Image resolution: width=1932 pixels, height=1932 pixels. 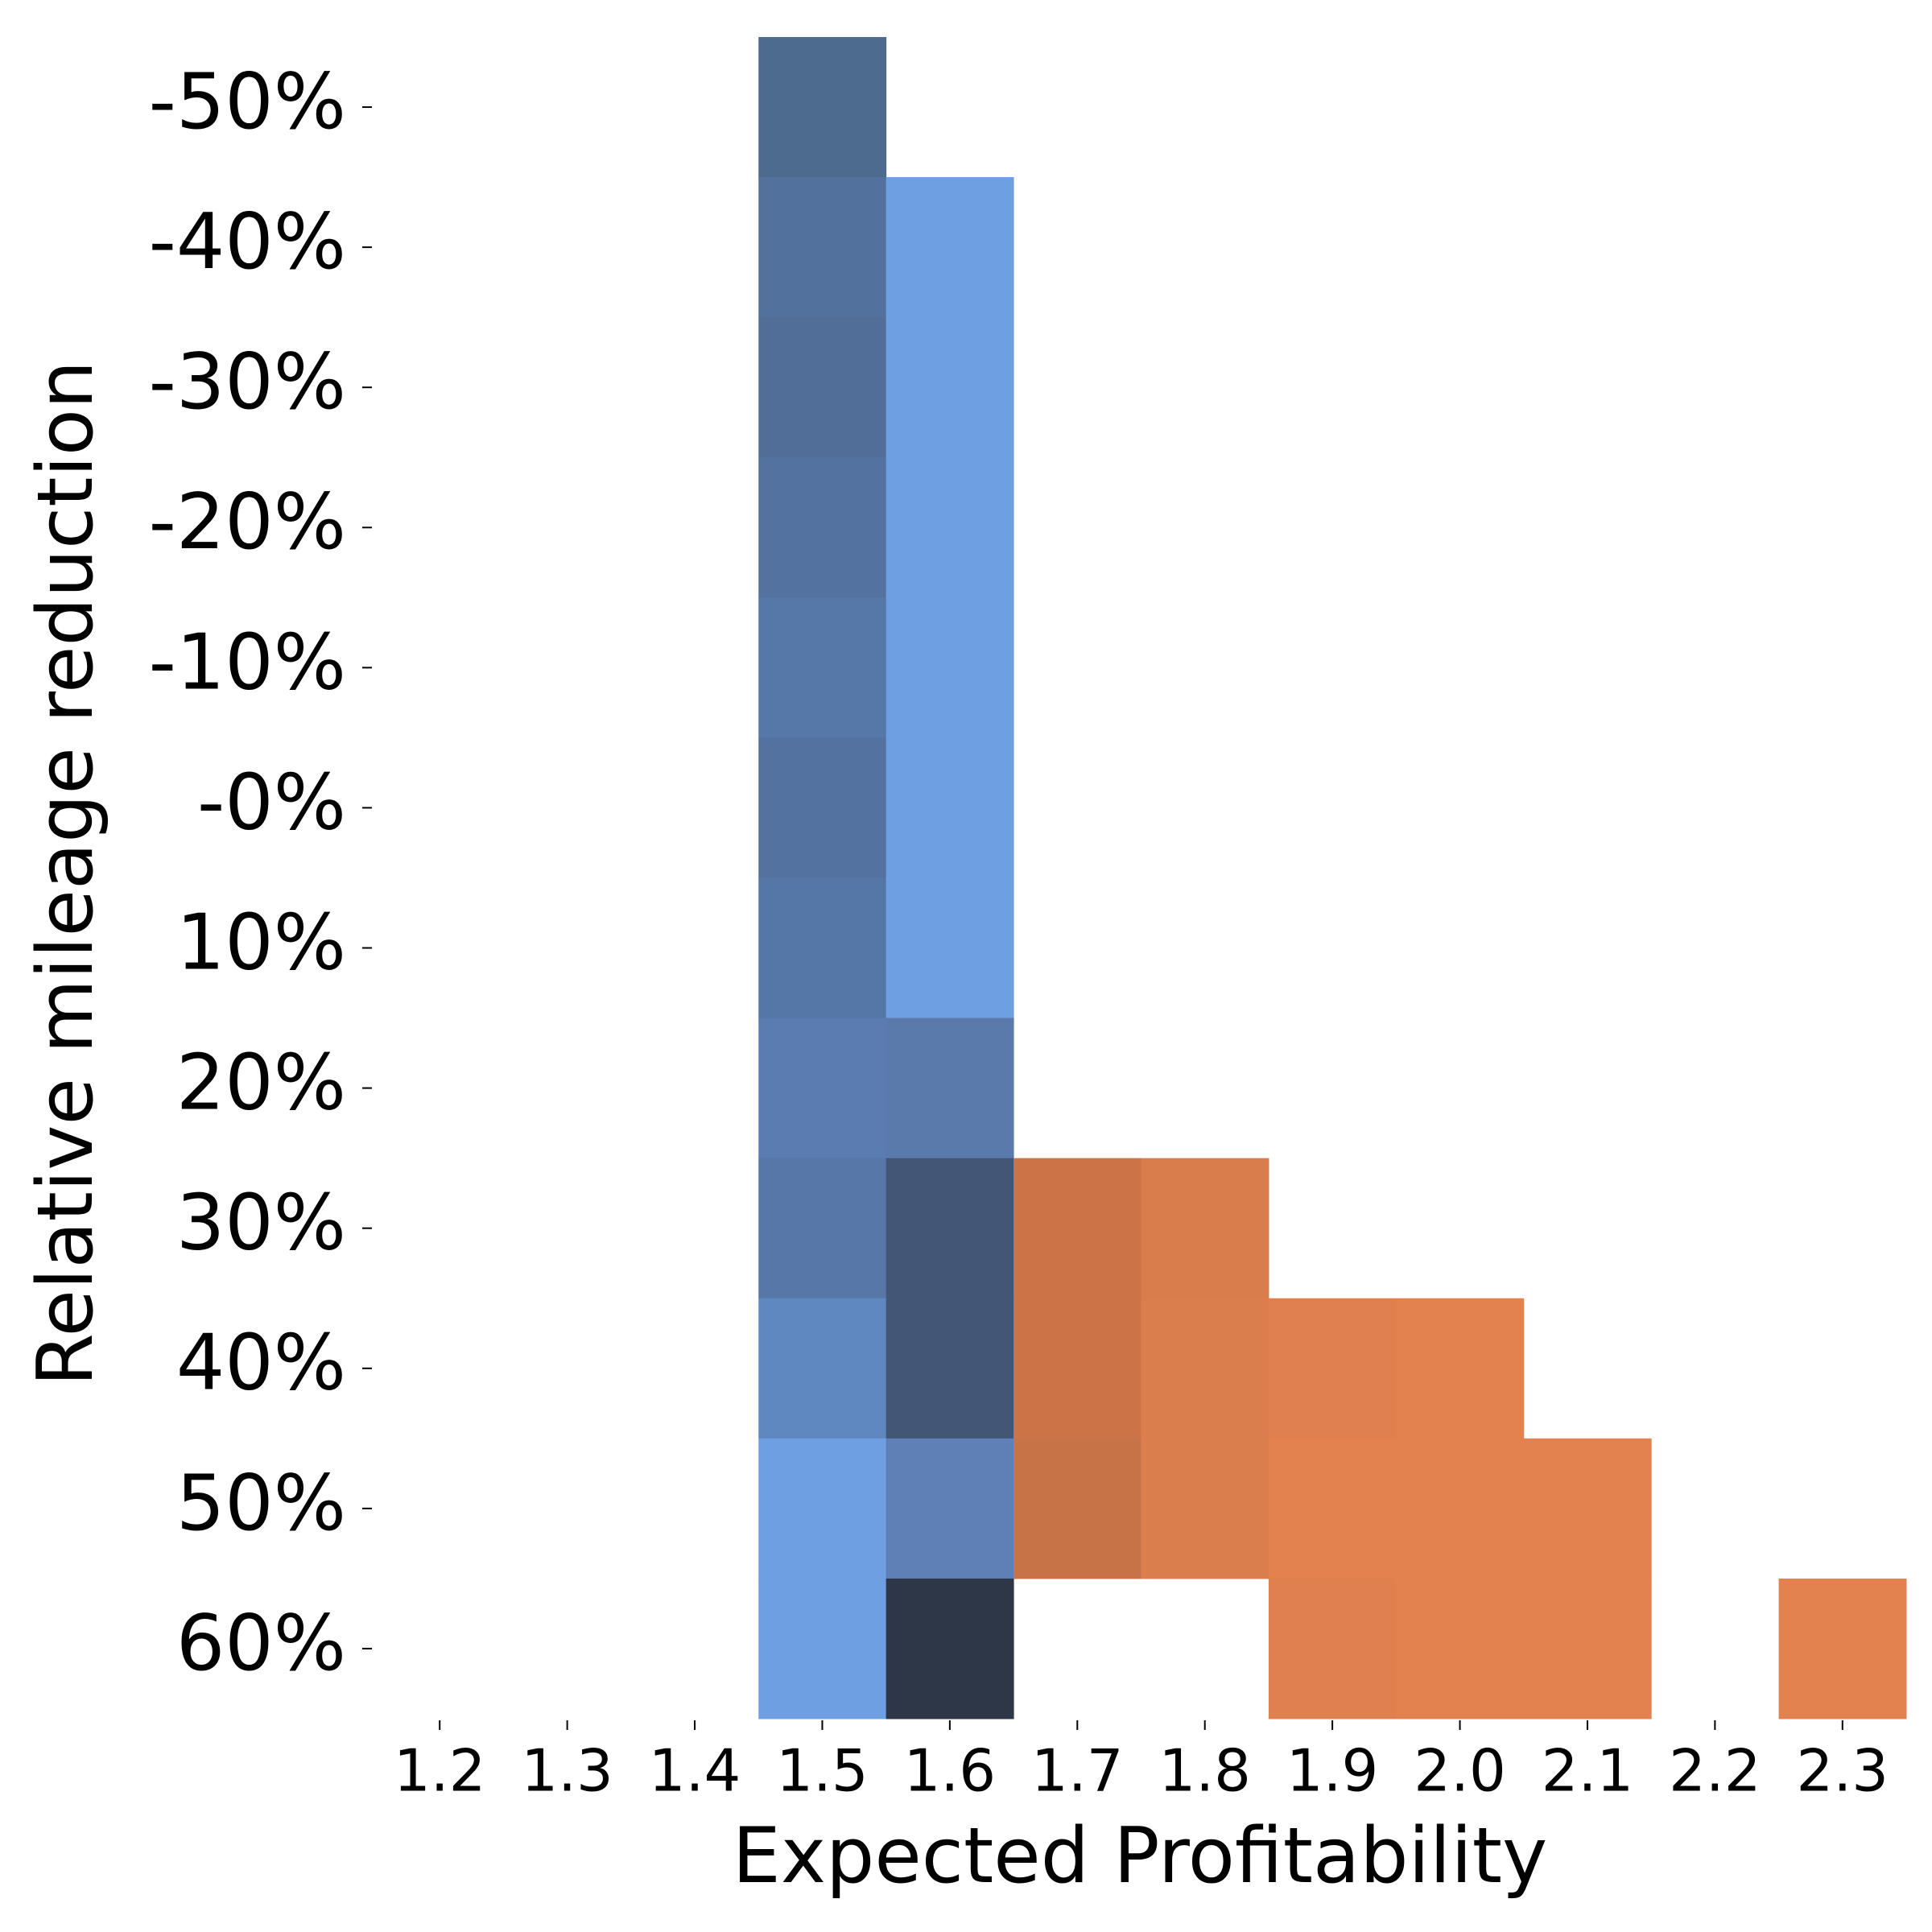 What do you see at coordinates (1843, 1771) in the screenshot?
I see `x-tick-label: 2.3` at bounding box center [1843, 1771].